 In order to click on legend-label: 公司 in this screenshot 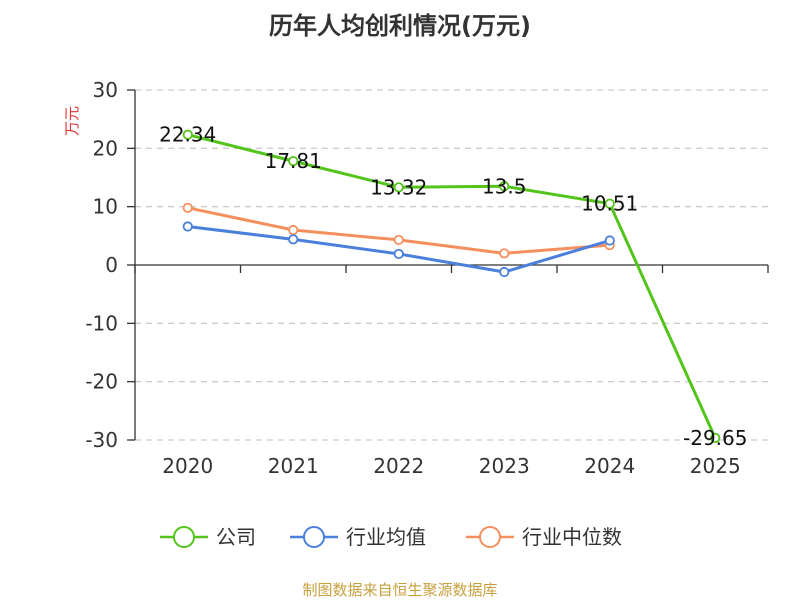, I will do `click(236, 537)`.